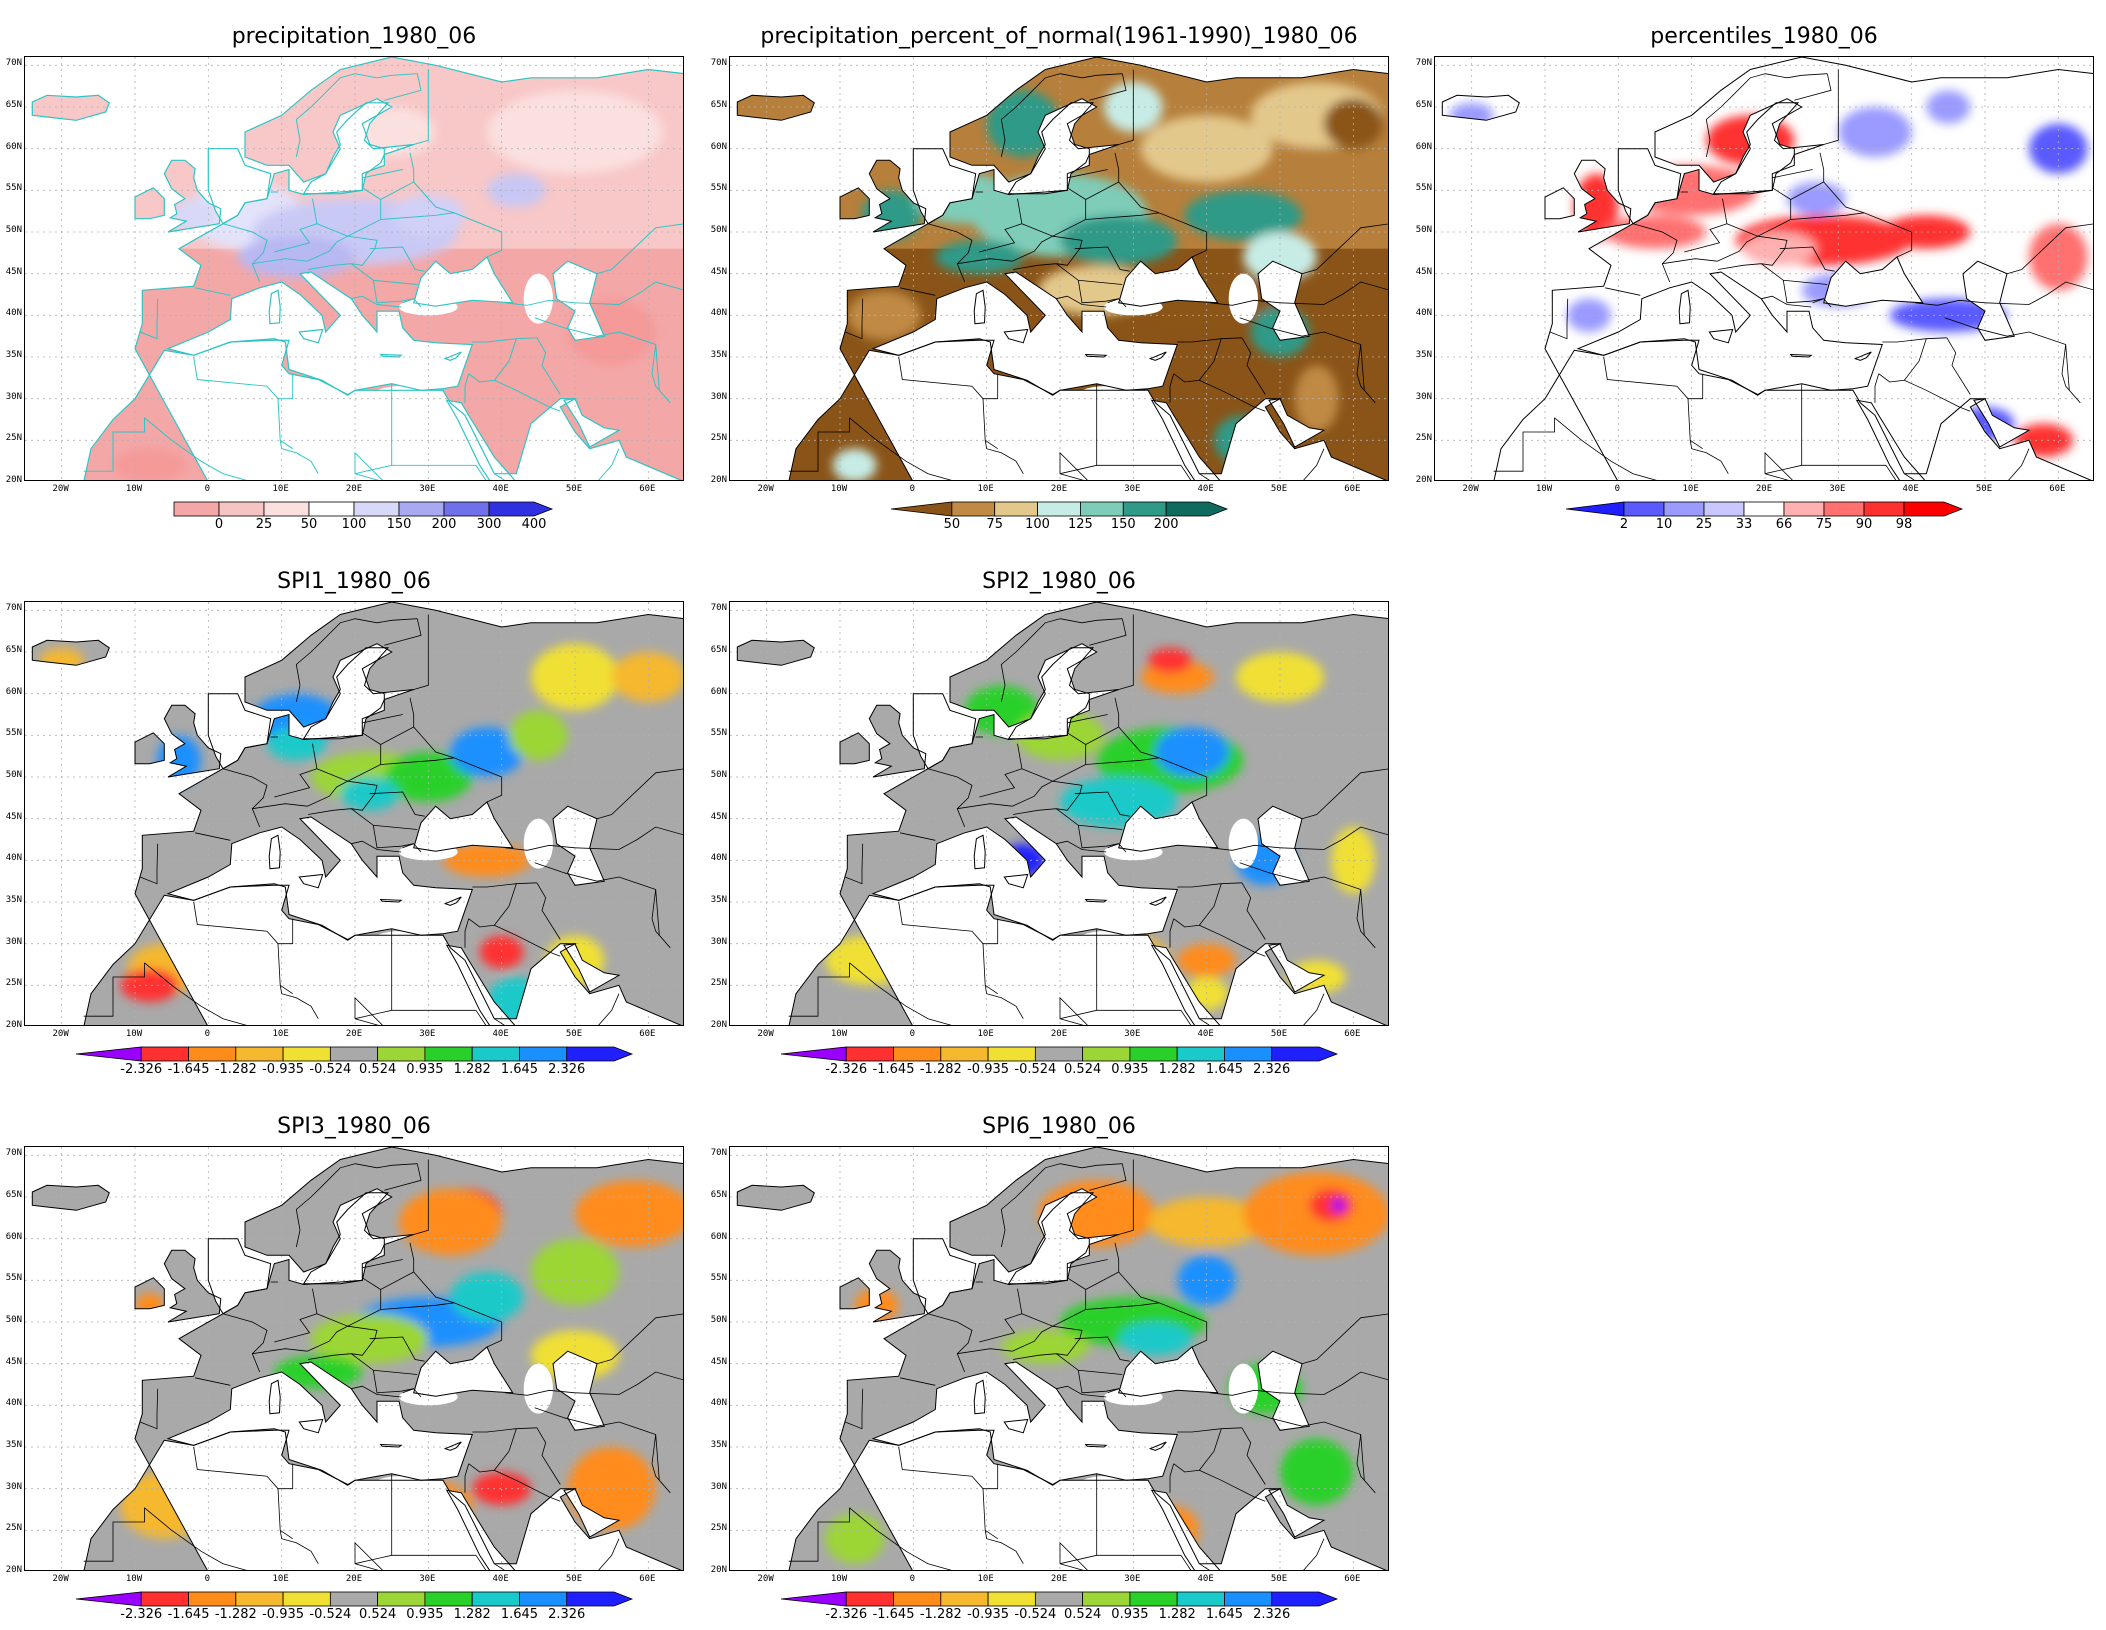 This screenshot has width=2106, height=1630. What do you see at coordinates (378, 1614) in the screenshot?
I see `colorbar-tick-label: 0.524` at bounding box center [378, 1614].